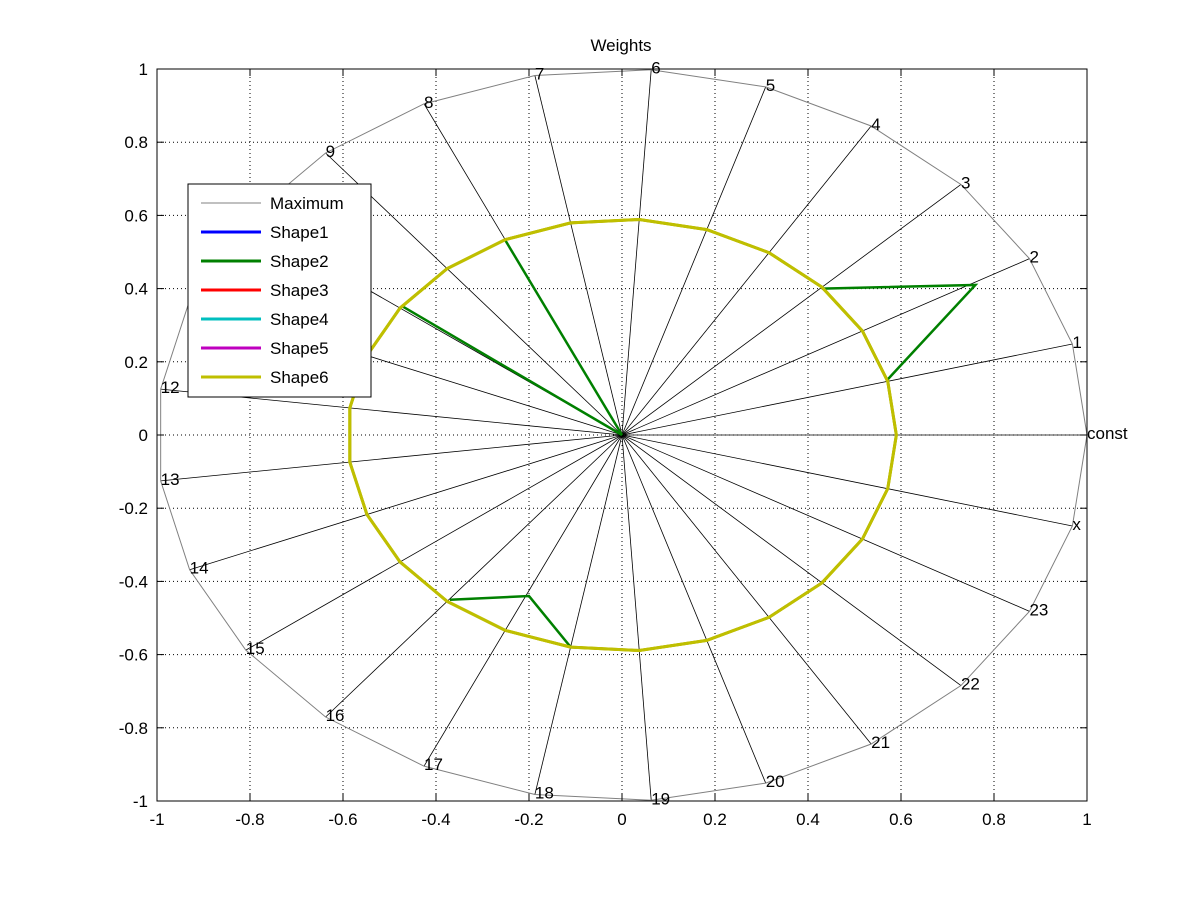  I want to click on spoke-label-18: 18, so click(544, 793).